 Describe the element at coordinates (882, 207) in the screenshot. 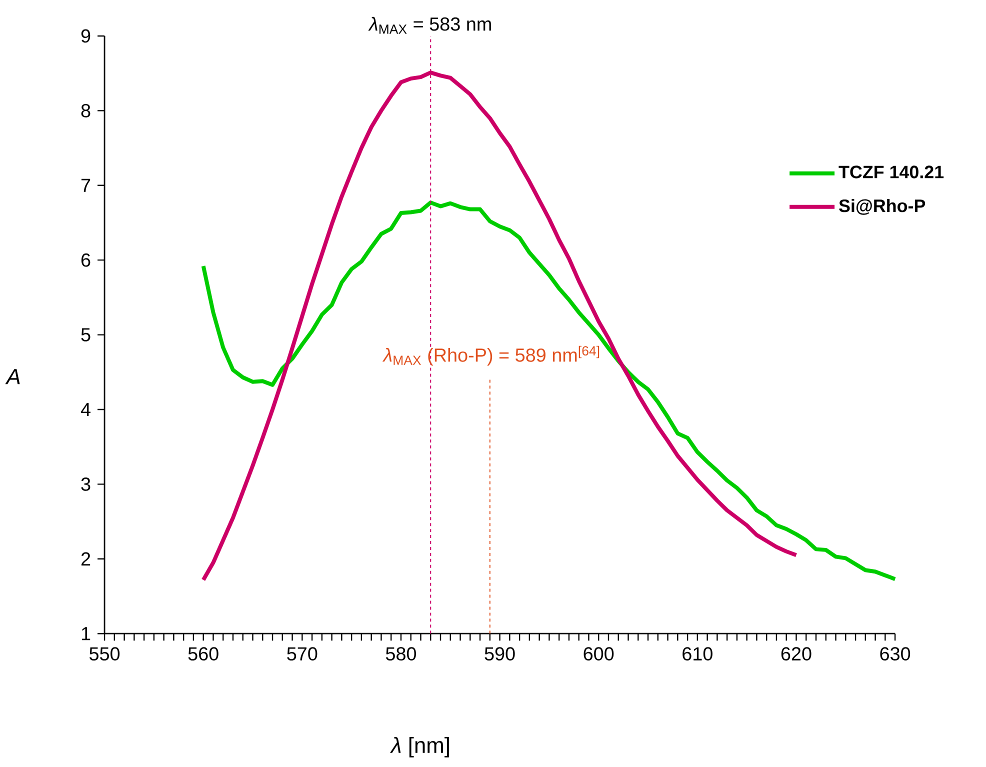

I see `legend-label: Si@Rho-P` at that location.